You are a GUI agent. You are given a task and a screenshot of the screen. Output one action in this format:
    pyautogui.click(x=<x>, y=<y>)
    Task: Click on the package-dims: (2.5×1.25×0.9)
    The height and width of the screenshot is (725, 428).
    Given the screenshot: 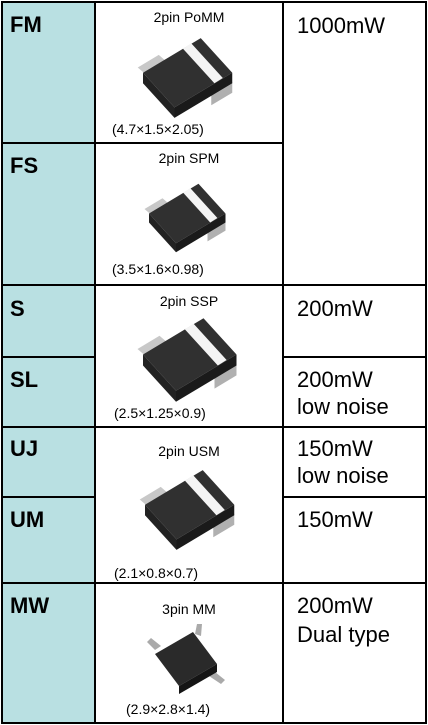 What is the action you would take?
    pyautogui.click(x=160, y=413)
    